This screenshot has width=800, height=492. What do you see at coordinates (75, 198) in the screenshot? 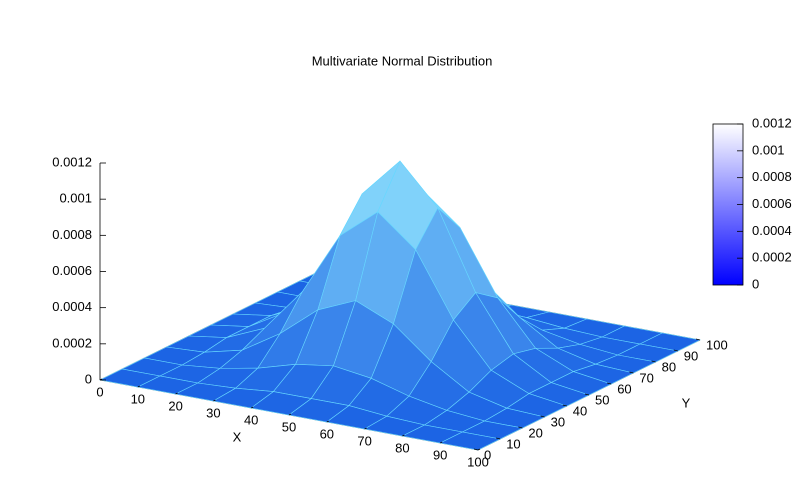
I see `z-tick-label: 0.001` at bounding box center [75, 198].